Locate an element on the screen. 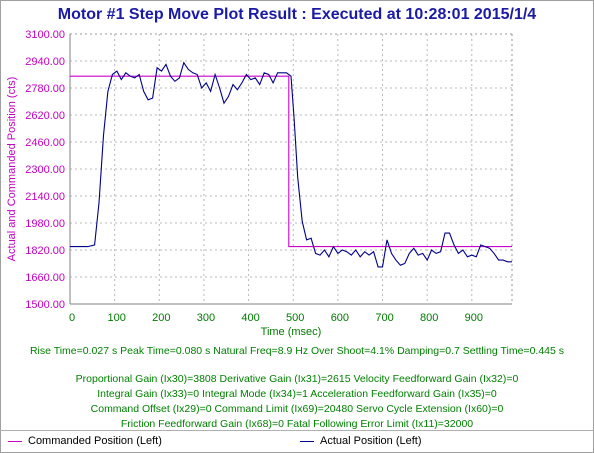 The width and height of the screenshot is (594, 453). y-tick-label: 2140.00 is located at coordinates (45, 197).